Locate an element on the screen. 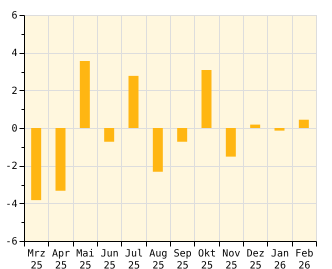 The width and height of the screenshot is (332, 269). y-tick-label: -4 is located at coordinates (11, 204).